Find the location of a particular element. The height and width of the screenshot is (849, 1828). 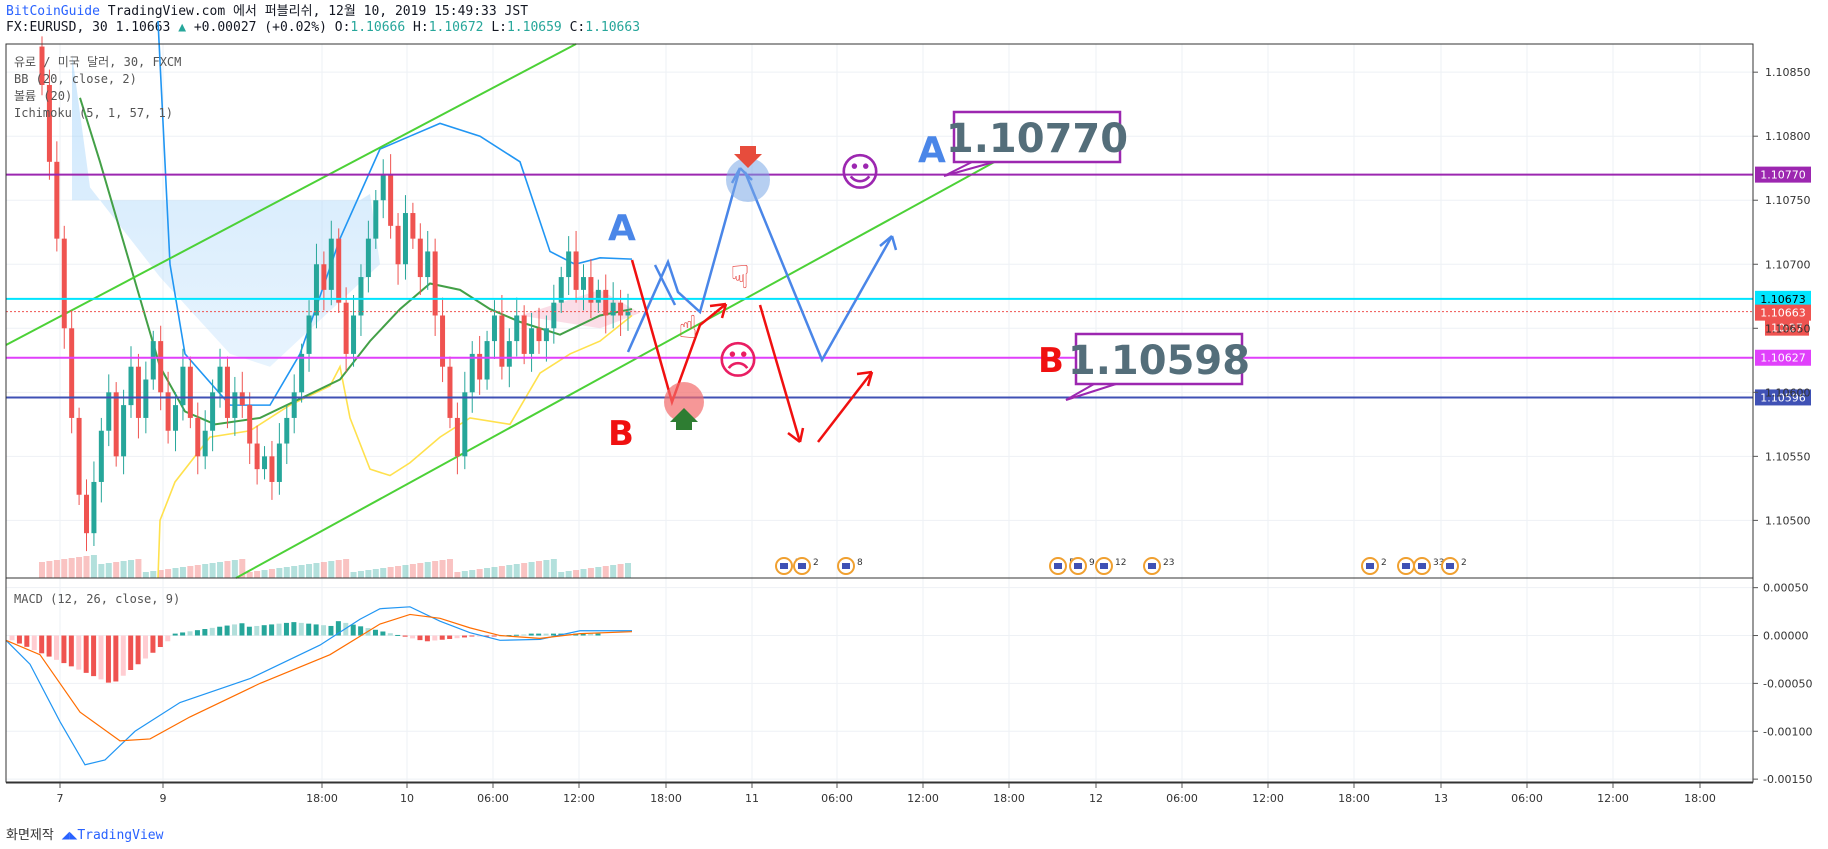

analysis-drawings: ☺ ☹ ☟ ☝ A B A B 1.10770 1.10598 is located at coordinates (929, 282).